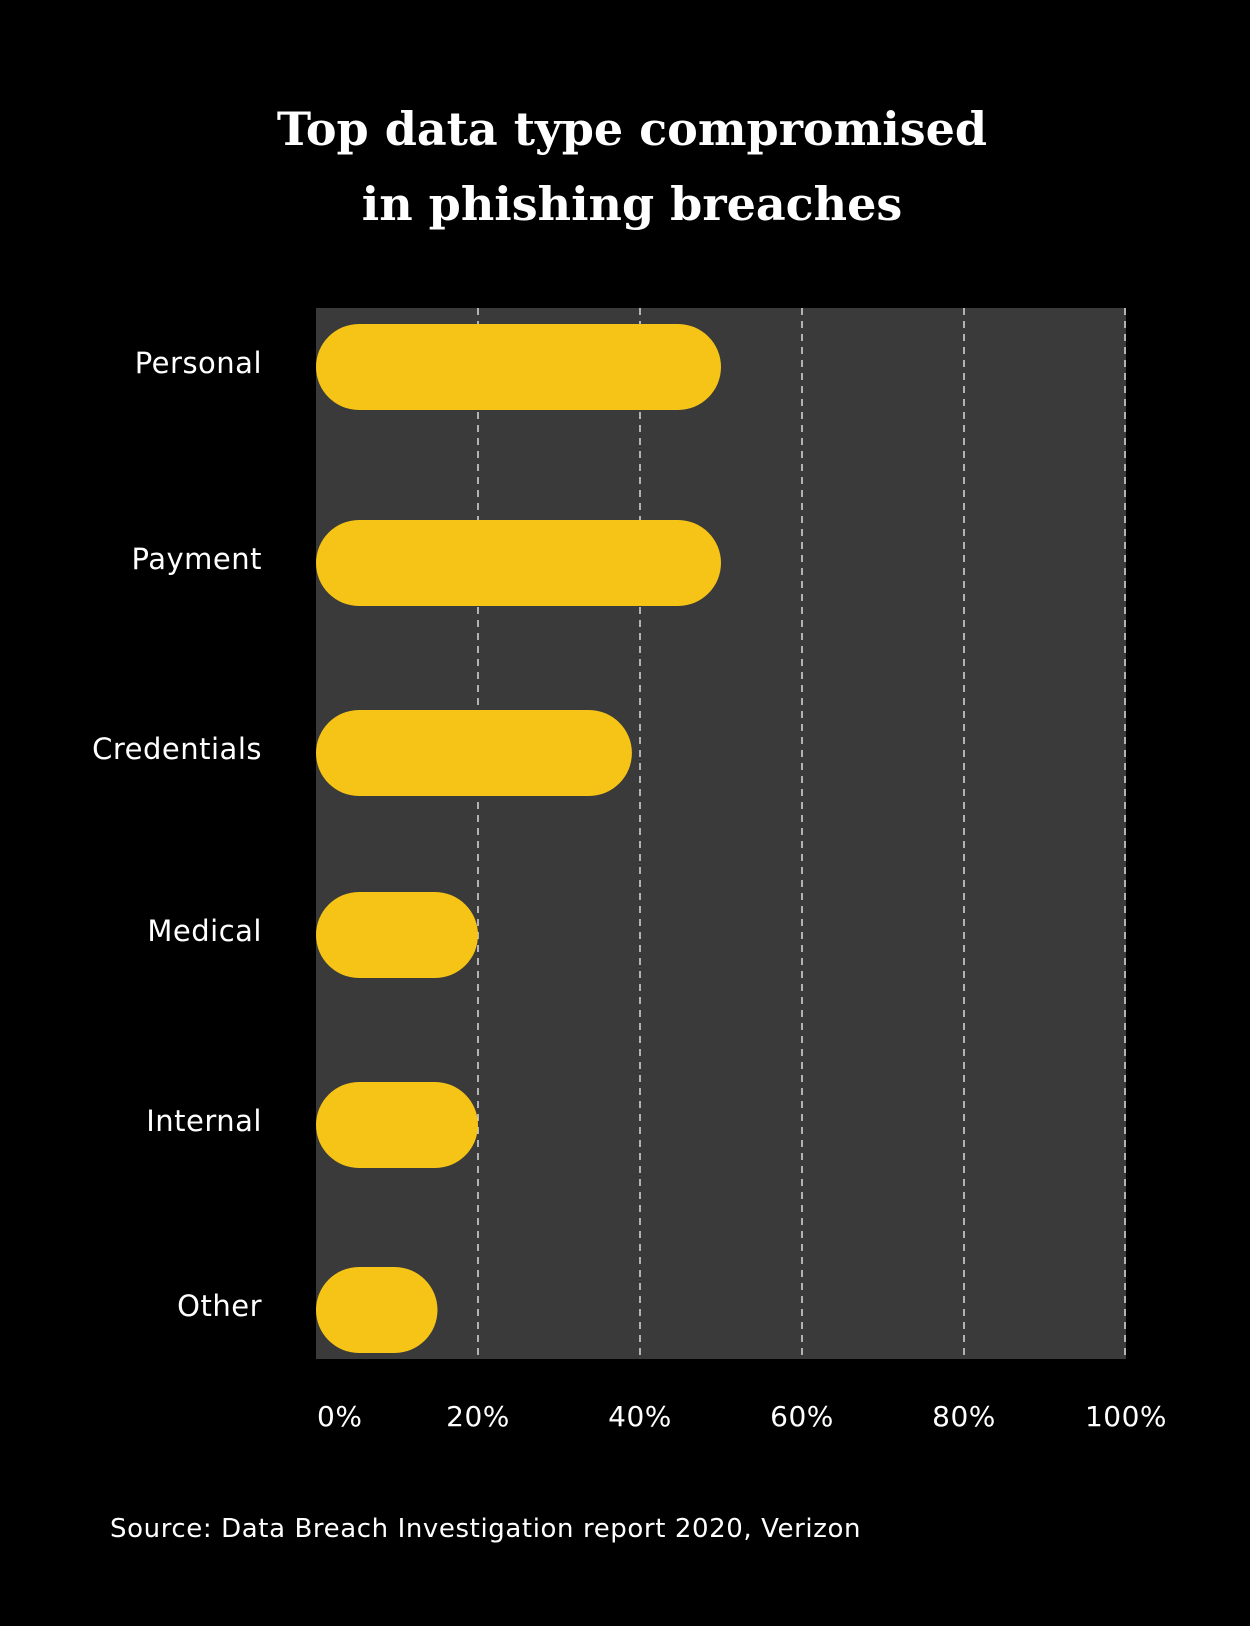  What do you see at coordinates (198, 363) in the screenshot?
I see `category-label-personal: Personal` at bounding box center [198, 363].